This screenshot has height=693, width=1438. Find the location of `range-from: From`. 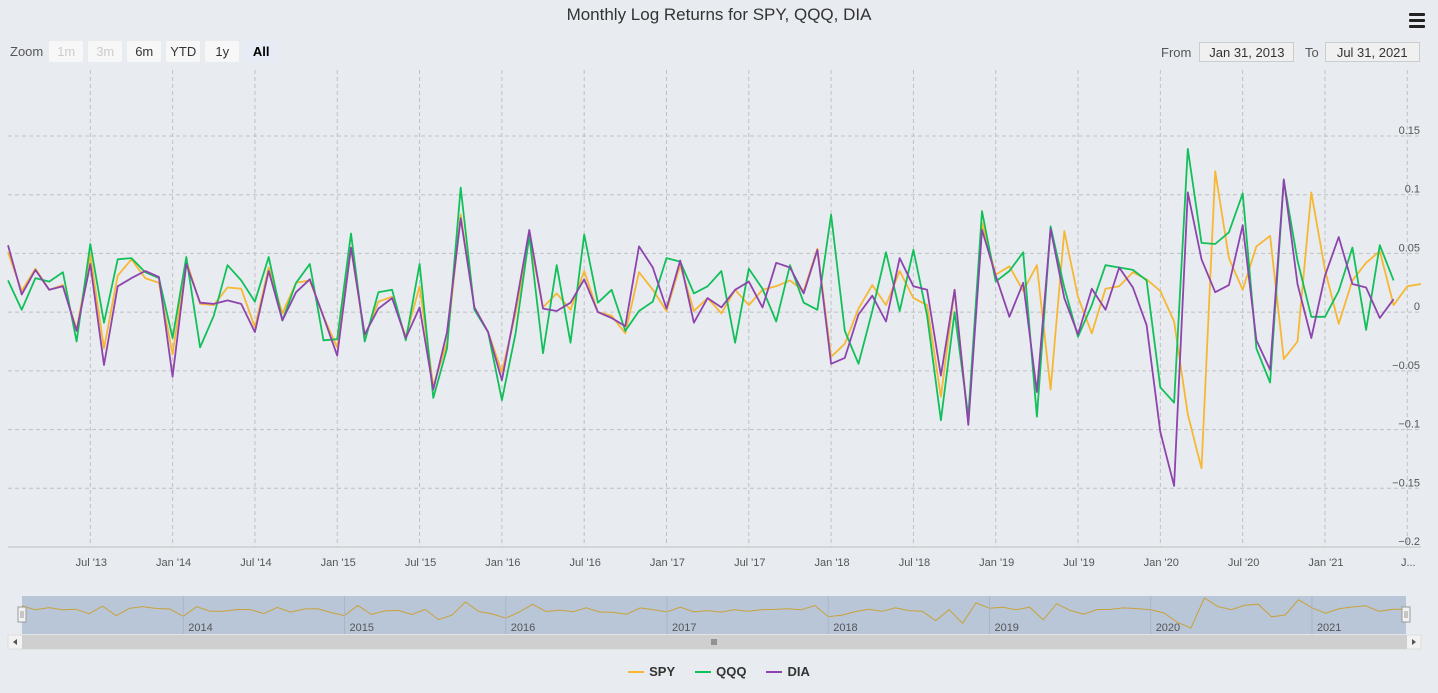

range-from: From is located at coordinates (1228, 52).